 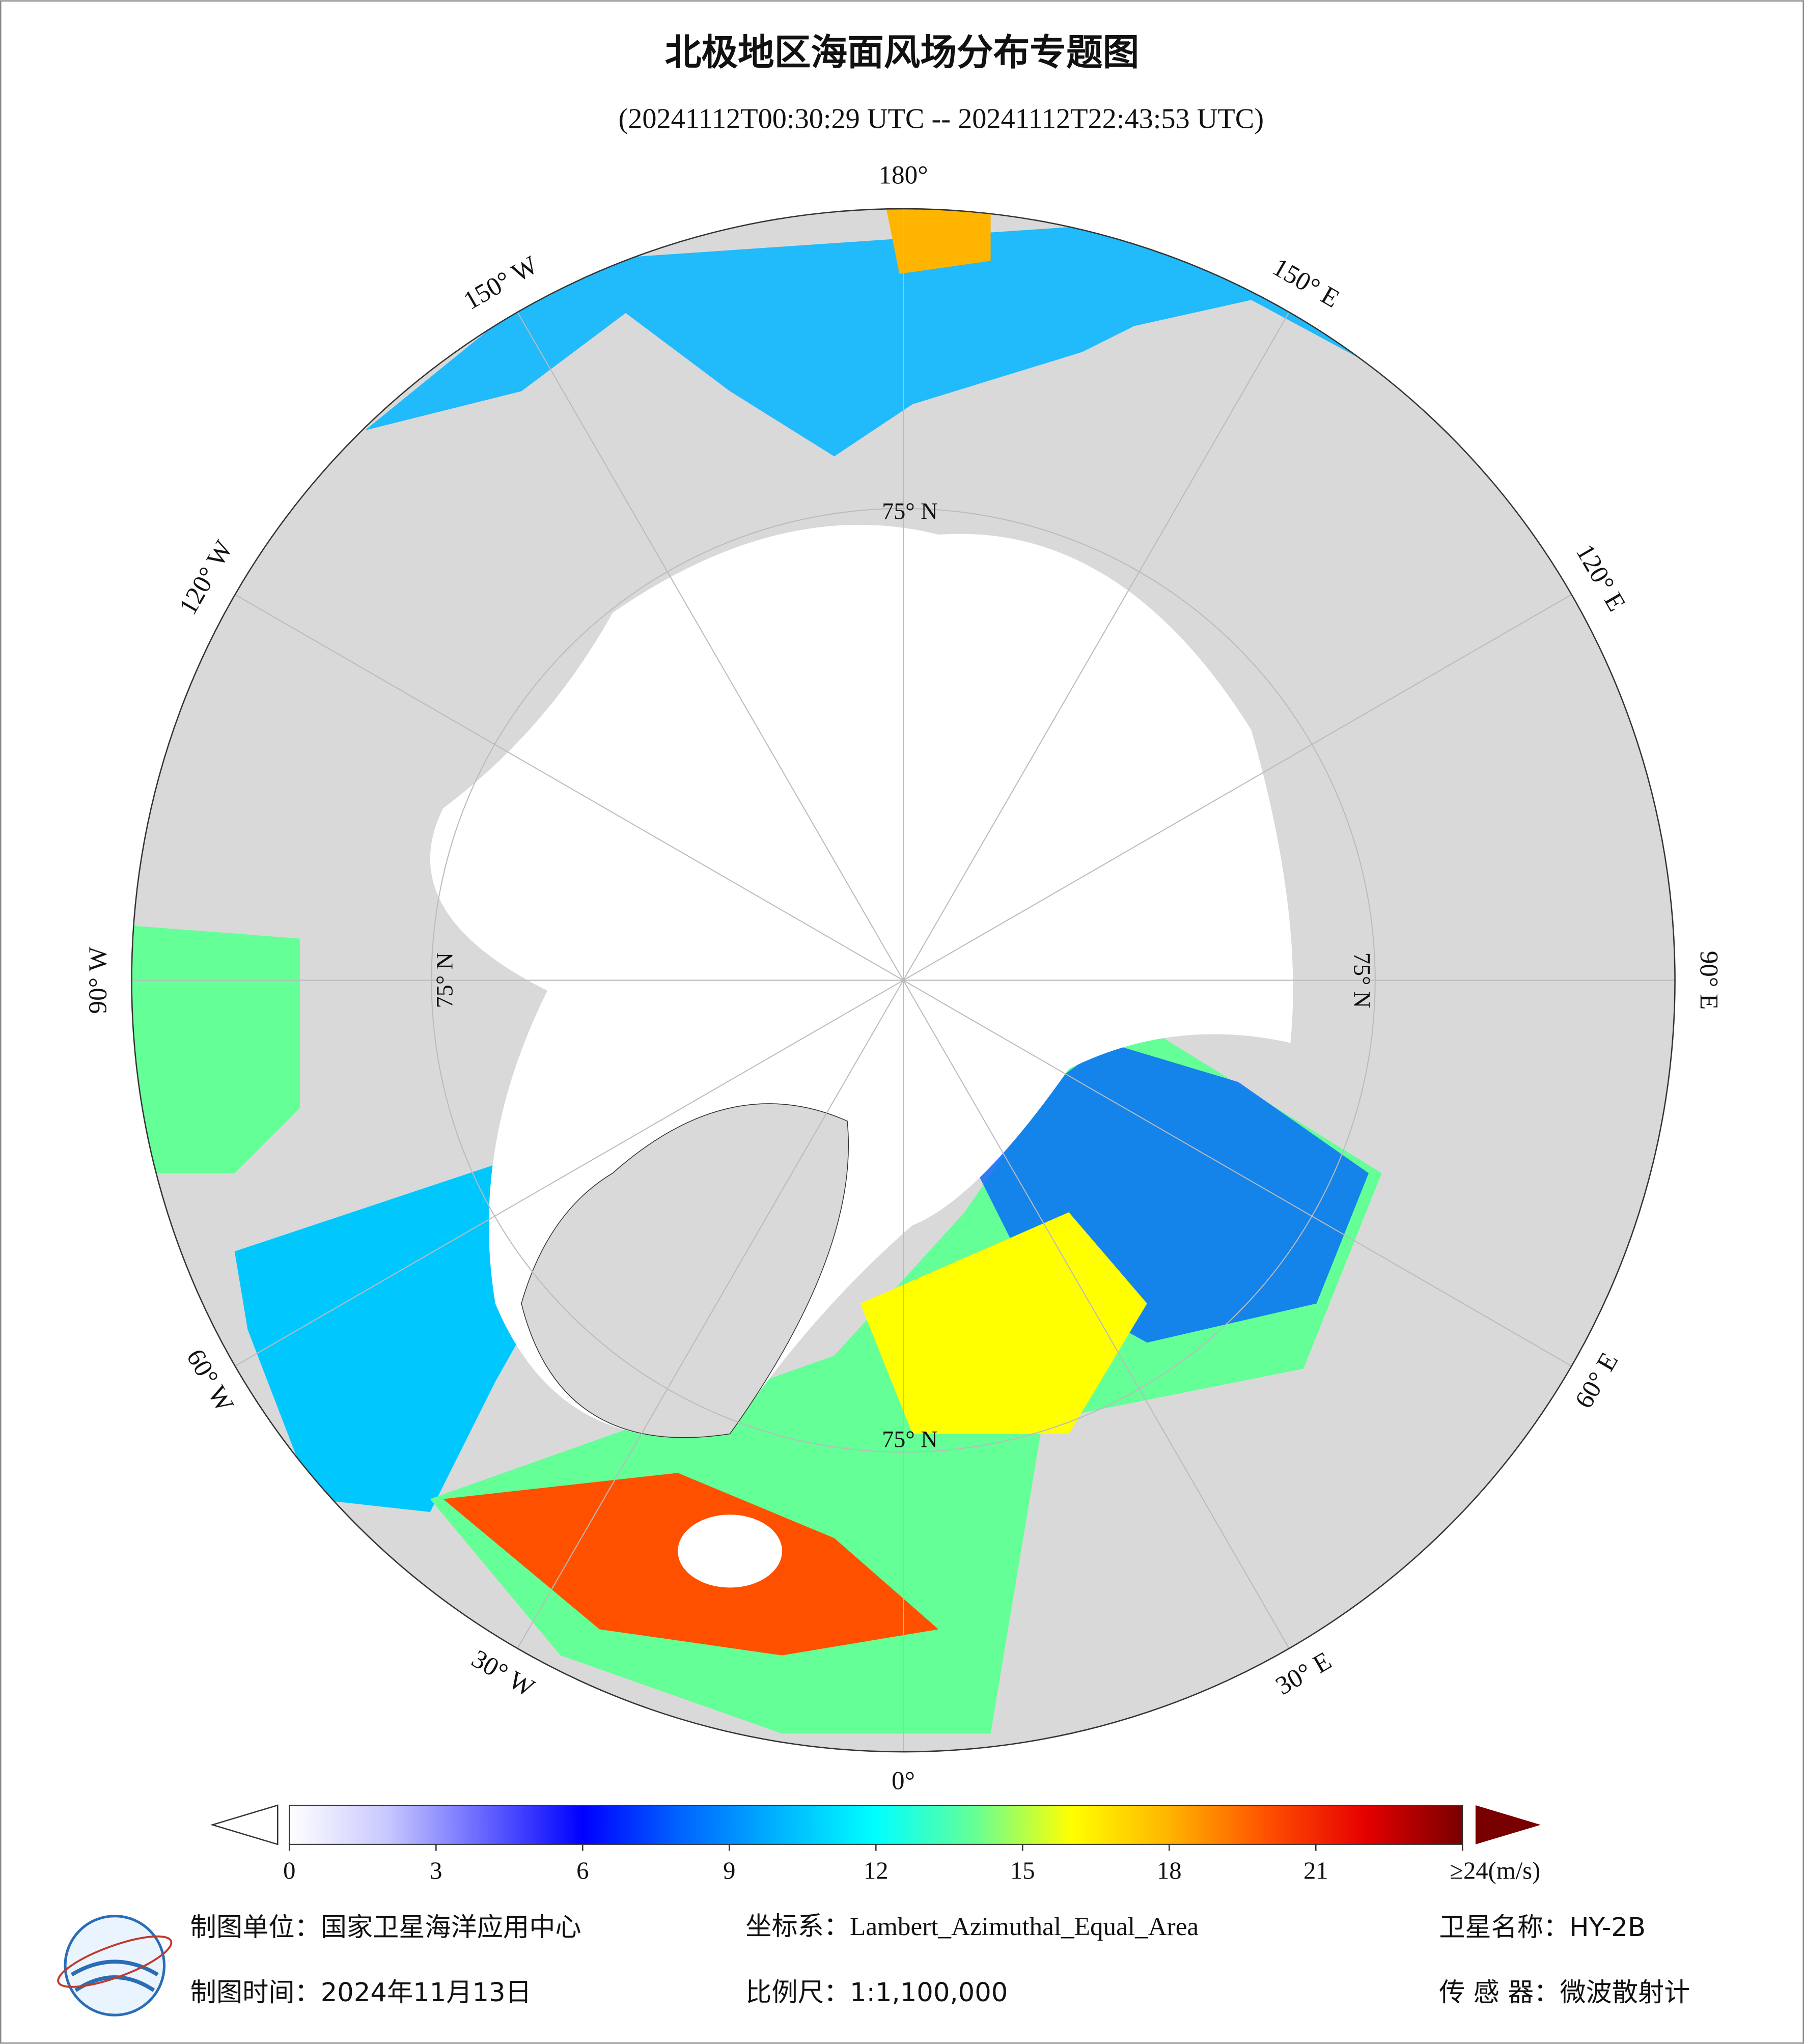 I want to click on footer-date: 制图时间：2024年11月13日, so click(x=361, y=1992).